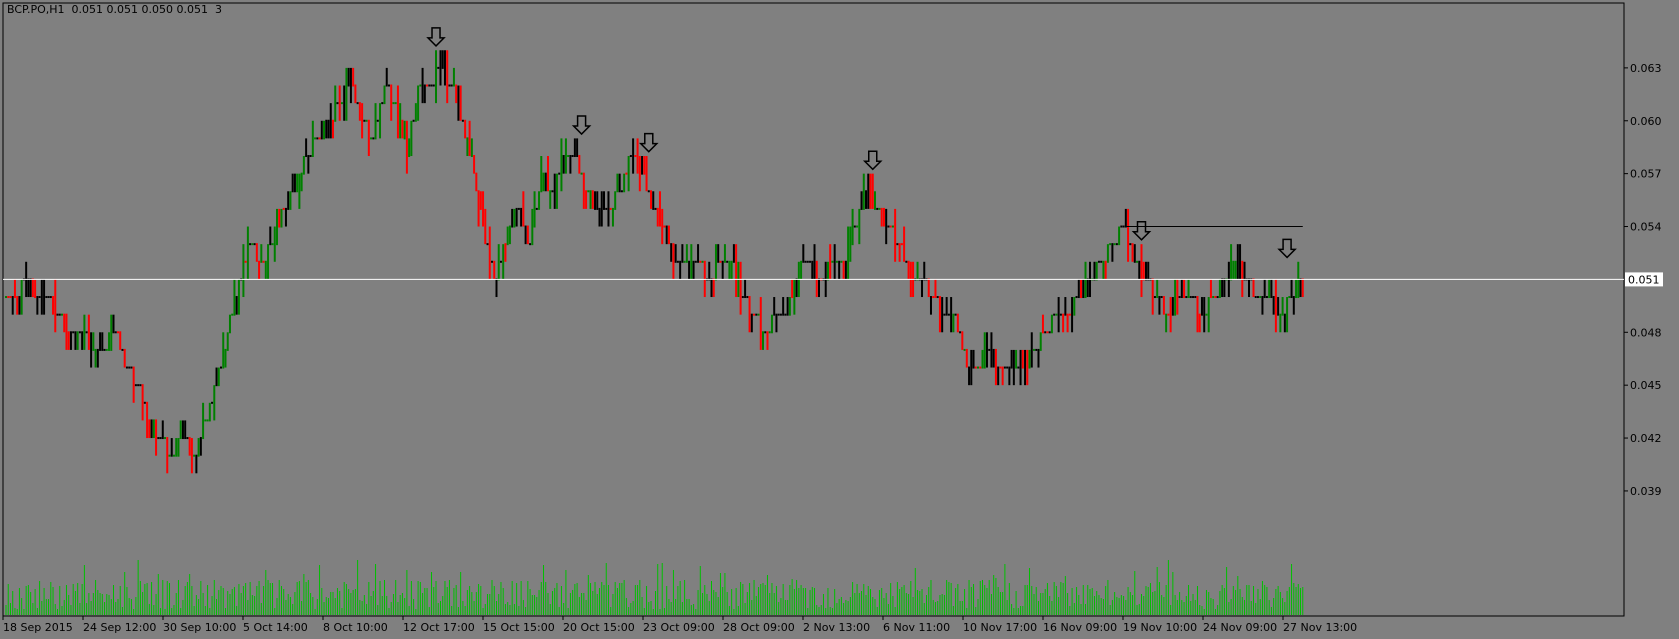  What do you see at coordinates (1646, 491) in the screenshot?
I see `y-tick-label: 0.039` at bounding box center [1646, 491].